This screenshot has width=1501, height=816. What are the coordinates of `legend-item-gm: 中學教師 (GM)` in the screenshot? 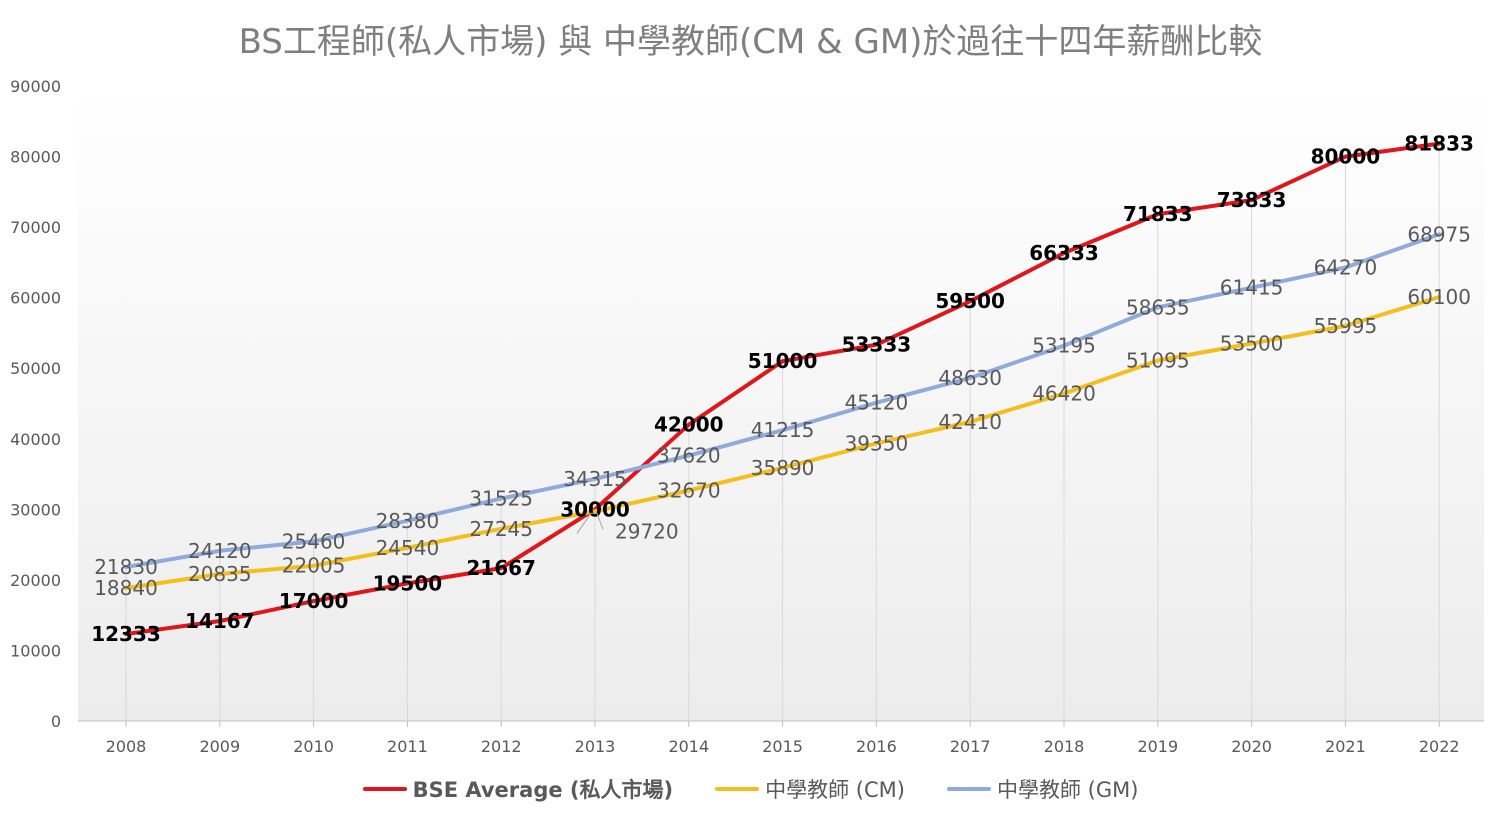 It's located at (1042, 789).